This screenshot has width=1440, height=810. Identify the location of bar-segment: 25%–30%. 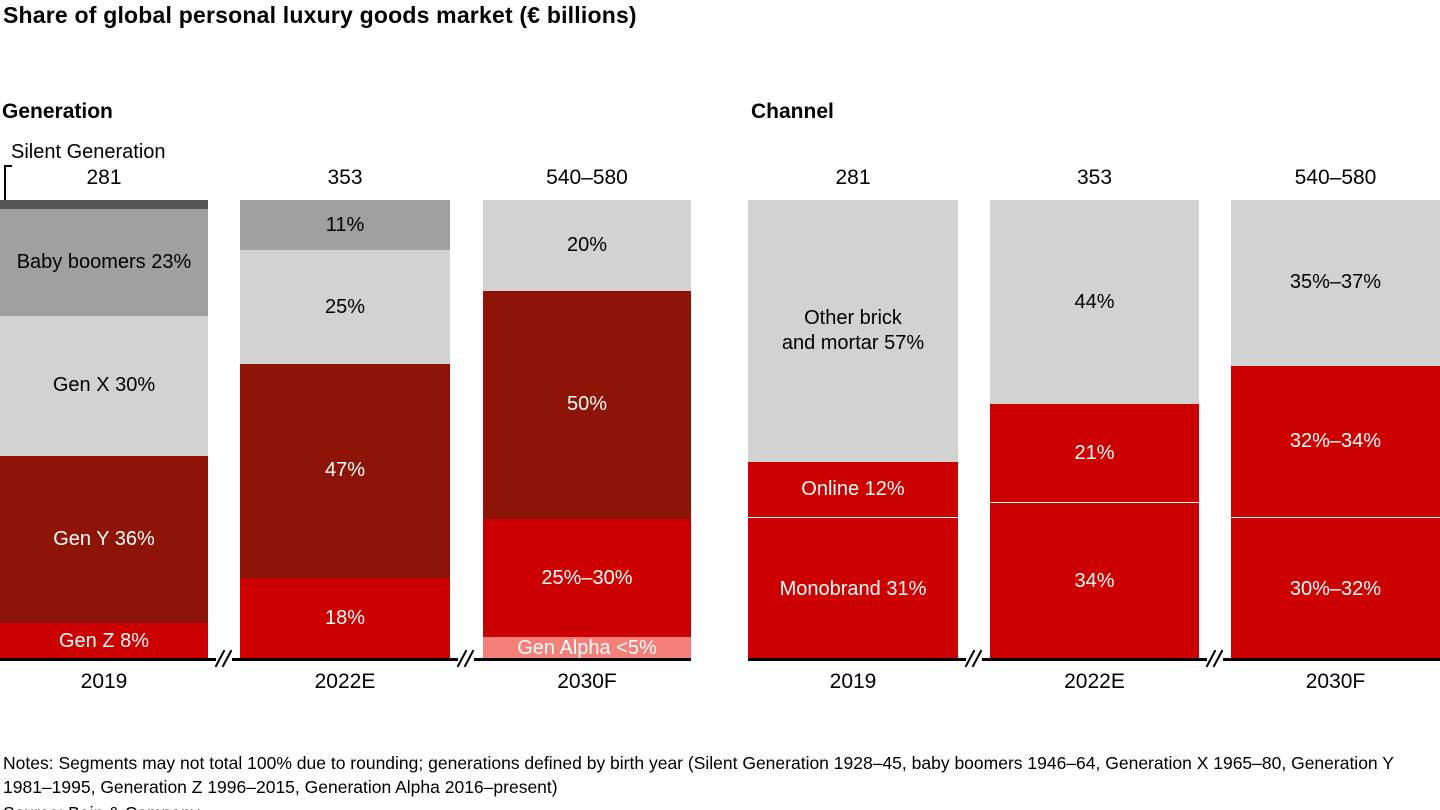
(587, 578).